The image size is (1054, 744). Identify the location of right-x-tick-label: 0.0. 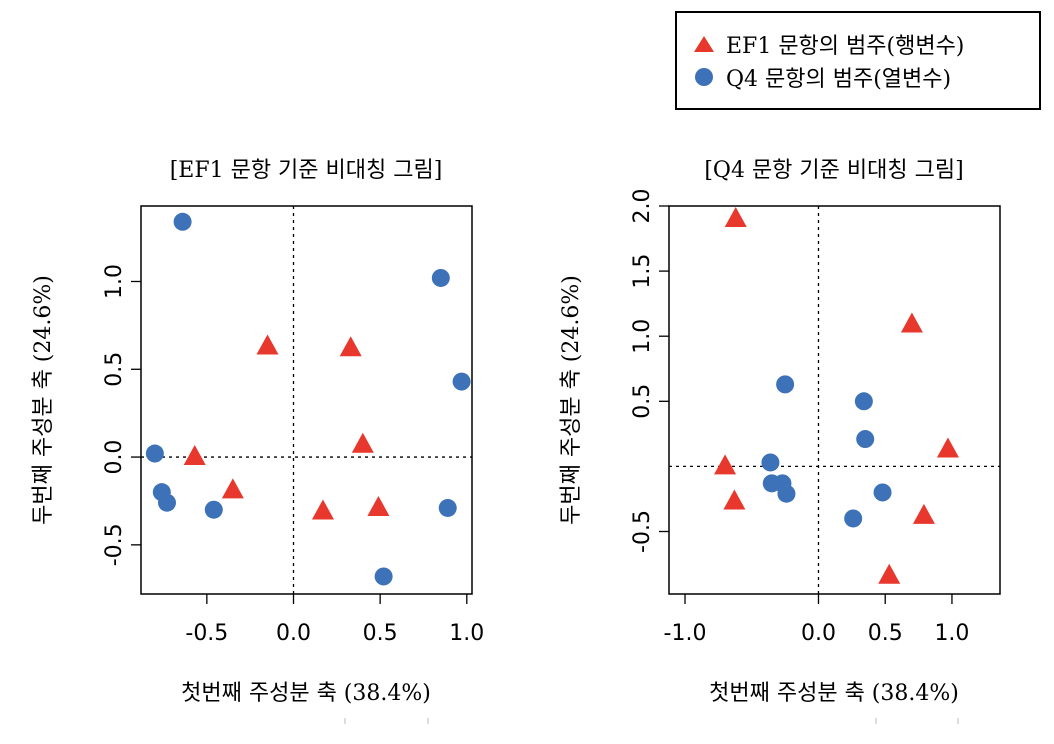
(818, 633).